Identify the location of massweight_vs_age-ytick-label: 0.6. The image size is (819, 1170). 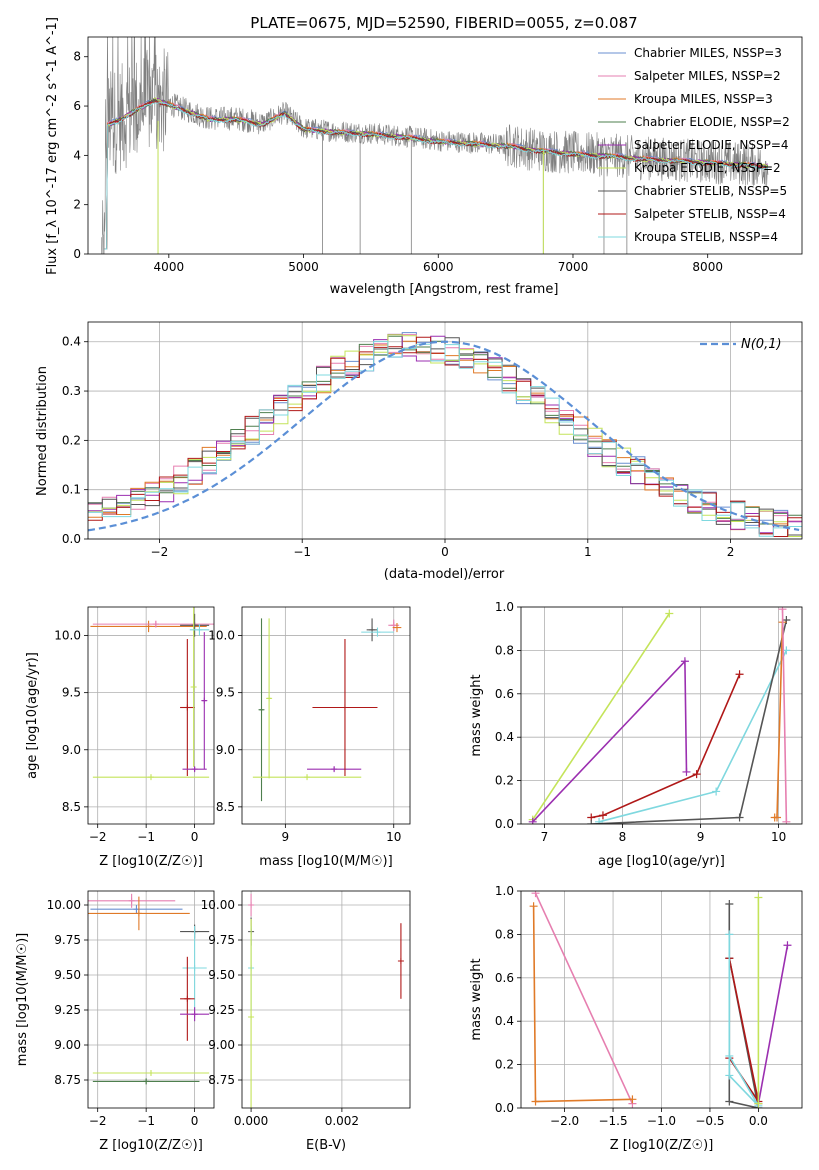
(504, 694).